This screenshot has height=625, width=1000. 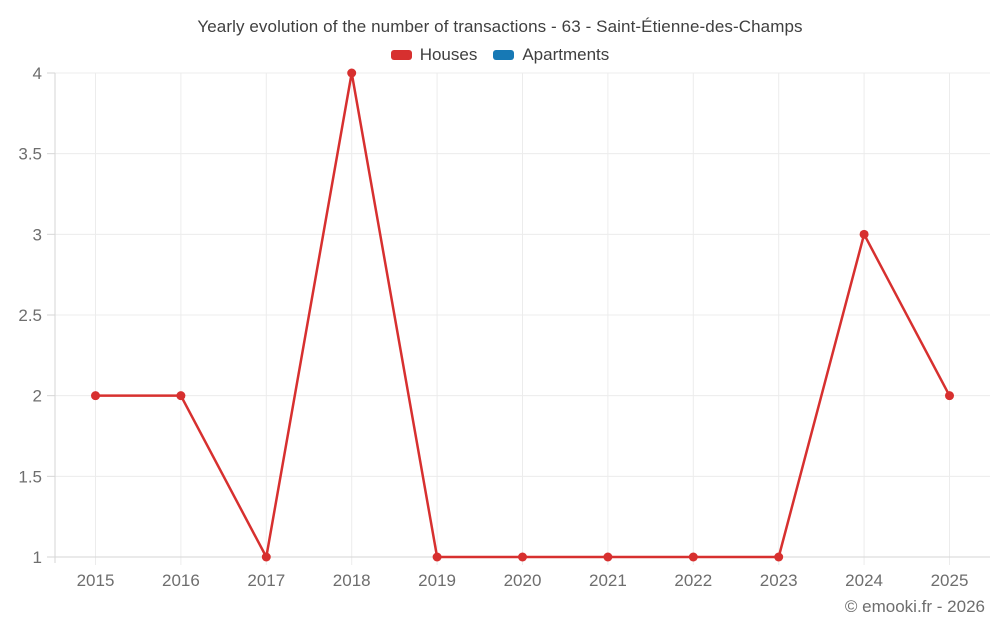 I want to click on x-tick-label: 2015, so click(x=96, y=580).